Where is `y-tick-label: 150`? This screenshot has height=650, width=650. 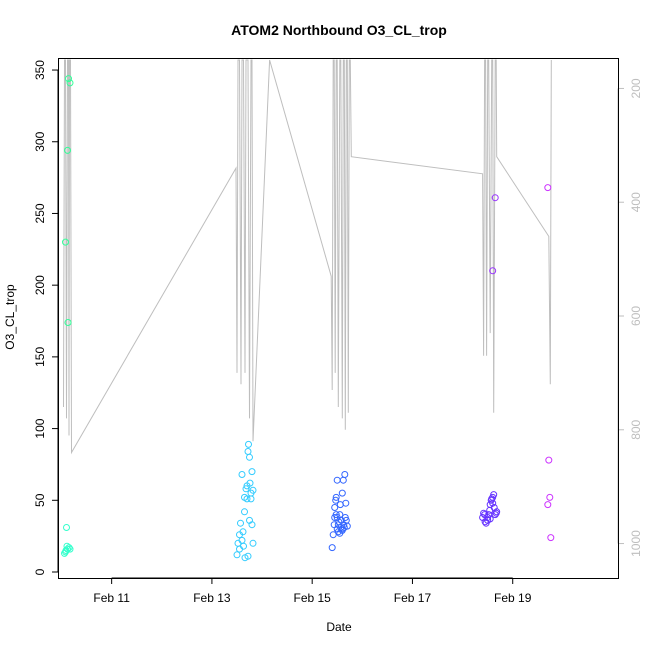 y-tick-label: 150 is located at coordinates (40, 357).